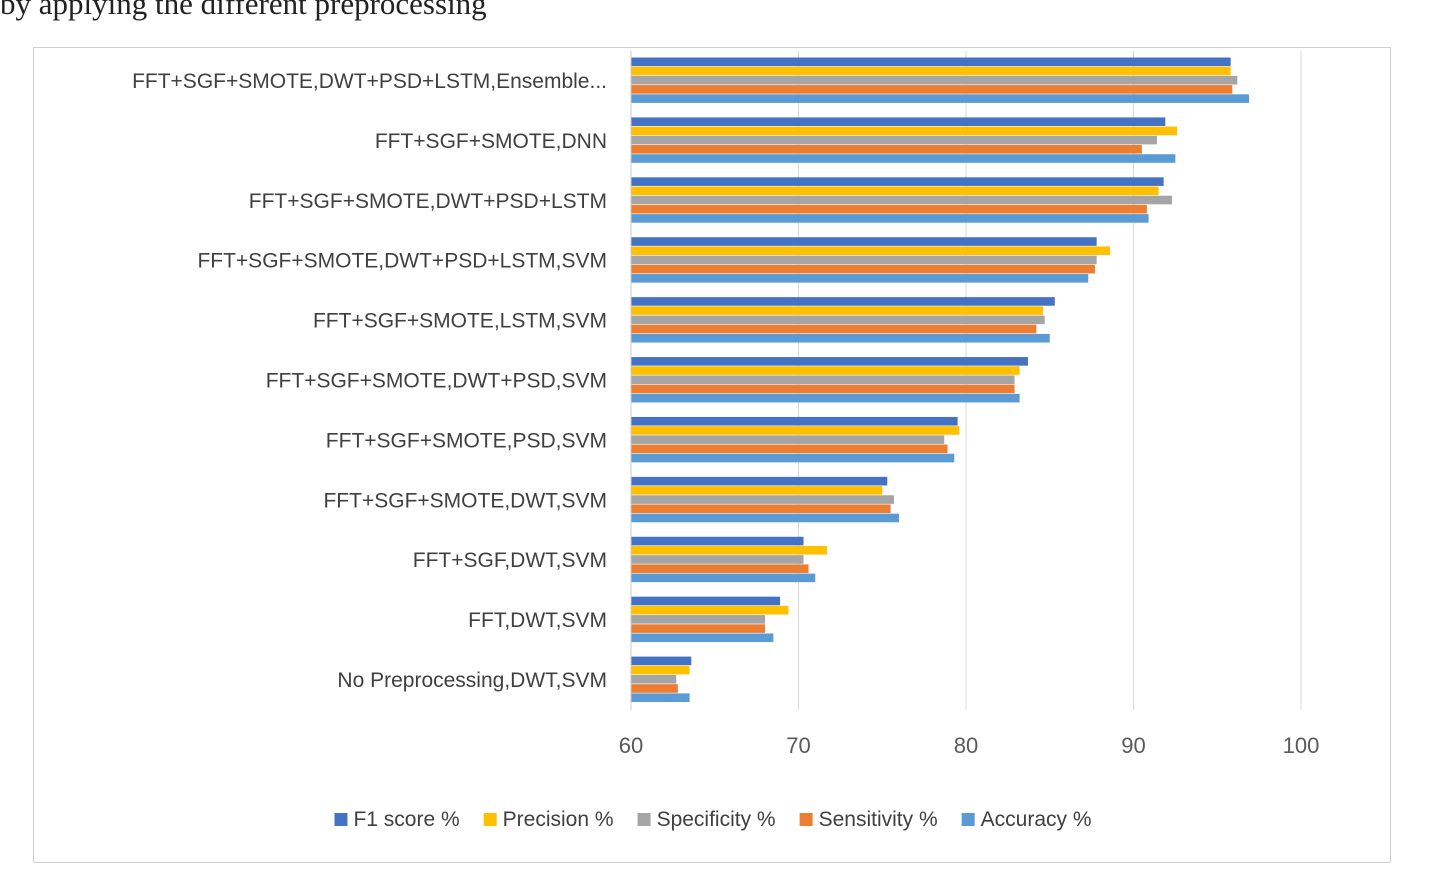 The image size is (1430, 893). I want to click on legend-label-sensitivity: Sensitivity %, so click(878, 819).